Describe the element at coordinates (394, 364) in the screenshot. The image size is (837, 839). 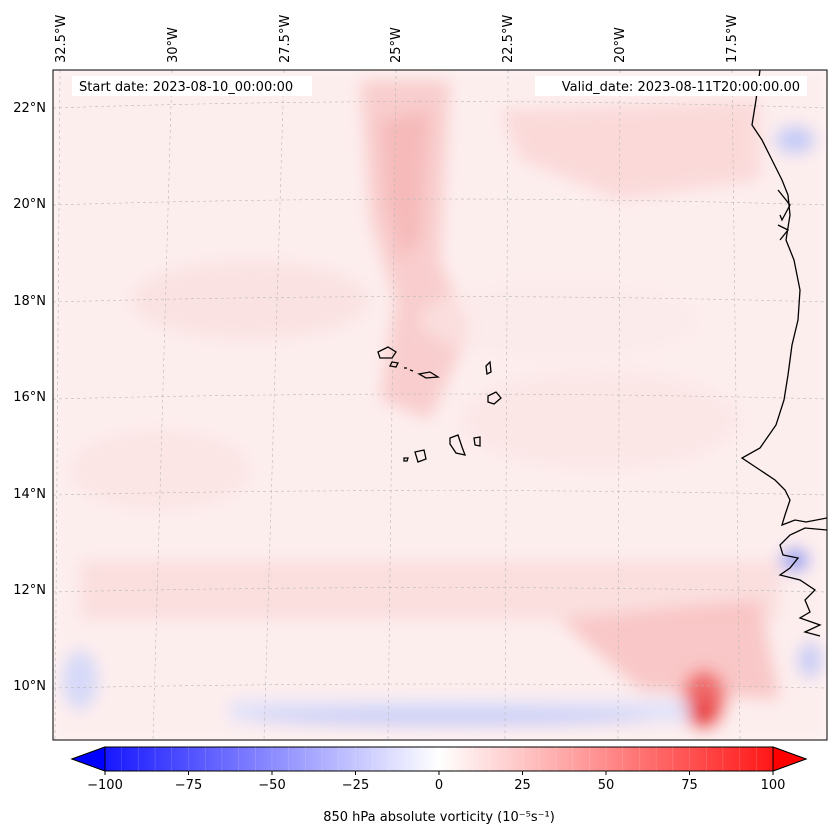
I see `cape-verde-sao-vicente` at that location.